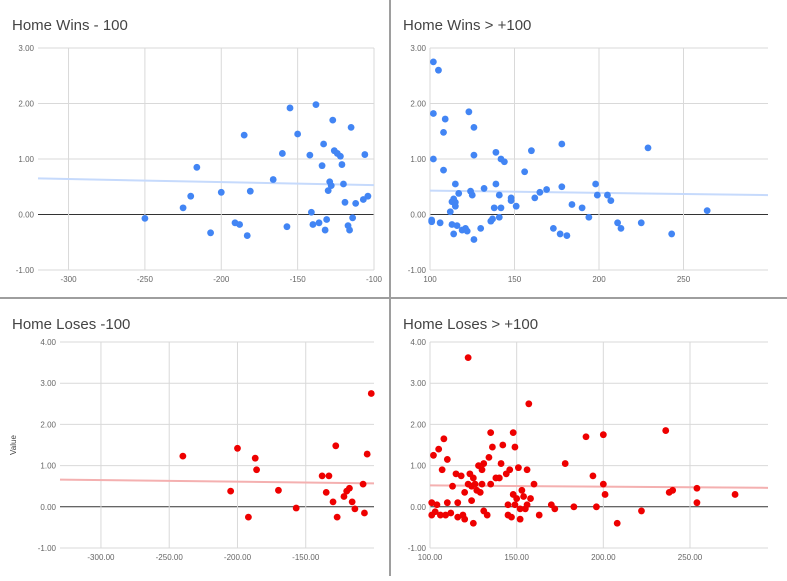 The width and height of the screenshot is (787, 581). What do you see at coordinates (418, 507) in the screenshot?
I see `y-tick-label: 0.00` at bounding box center [418, 507].